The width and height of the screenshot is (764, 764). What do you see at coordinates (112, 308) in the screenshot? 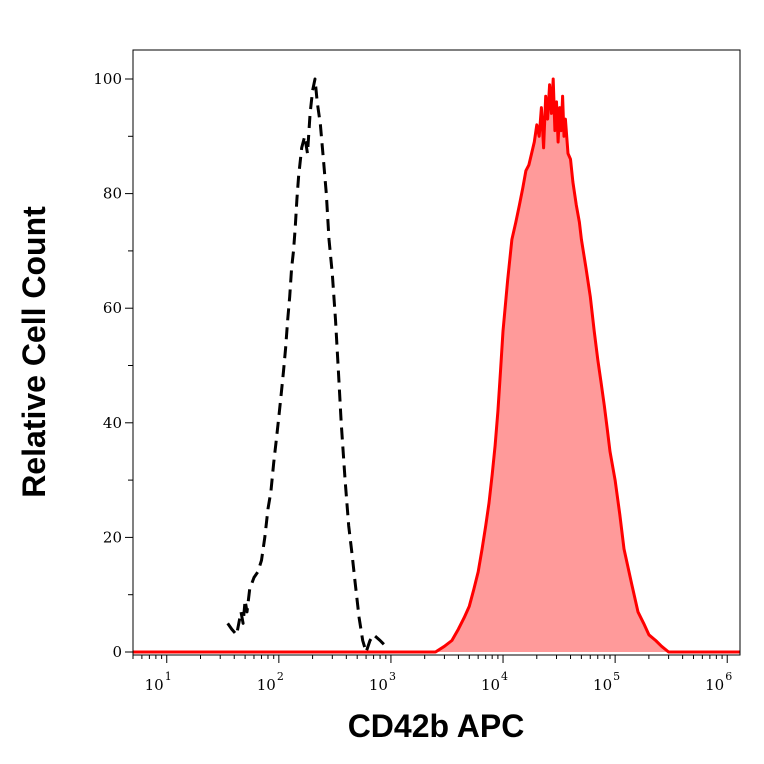
I see `y-tick-label: 60` at bounding box center [112, 308].